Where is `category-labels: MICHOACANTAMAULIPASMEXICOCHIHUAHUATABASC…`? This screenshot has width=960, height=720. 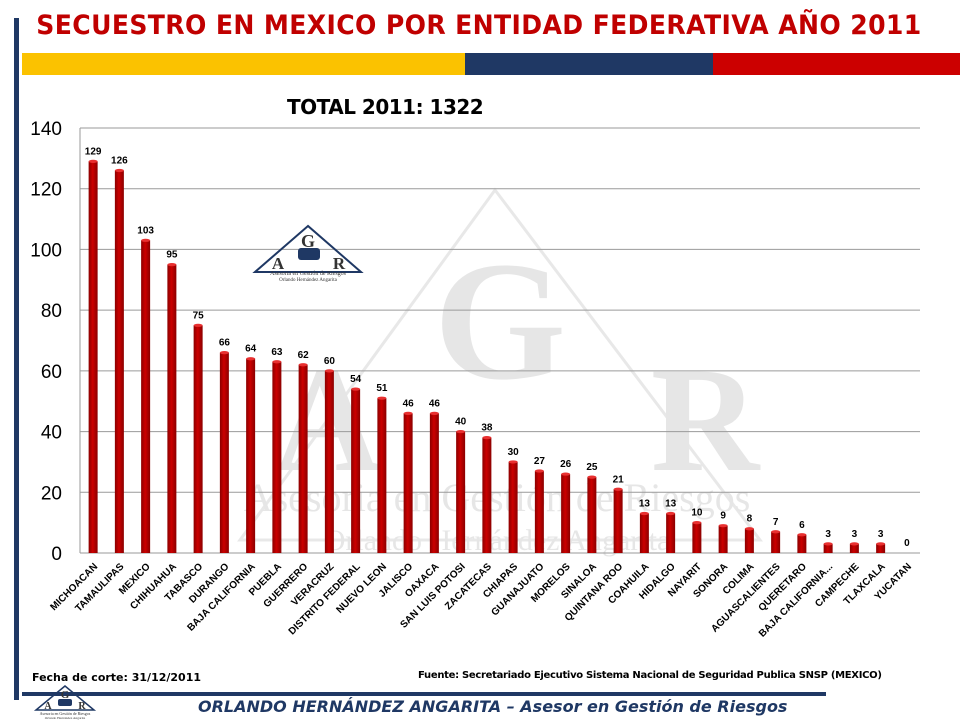 category-labels: MICHOACANTAMAULIPASMEXICOCHIHUAHUATABASC… is located at coordinates (481, 600).